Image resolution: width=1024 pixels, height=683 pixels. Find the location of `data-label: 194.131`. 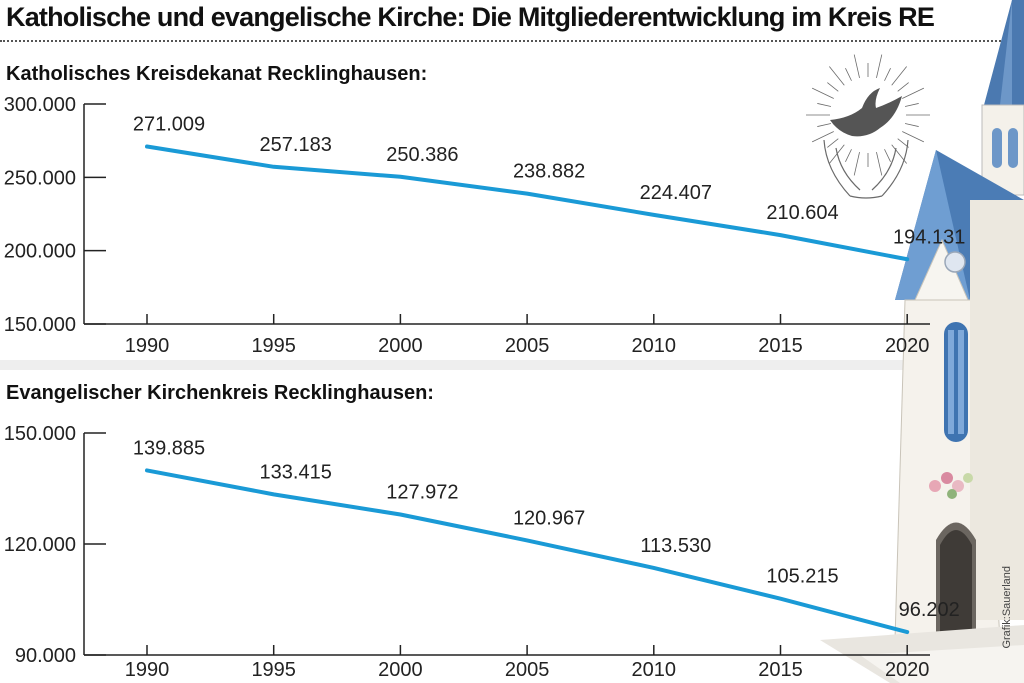

data-label: 194.131 is located at coordinates (929, 237).